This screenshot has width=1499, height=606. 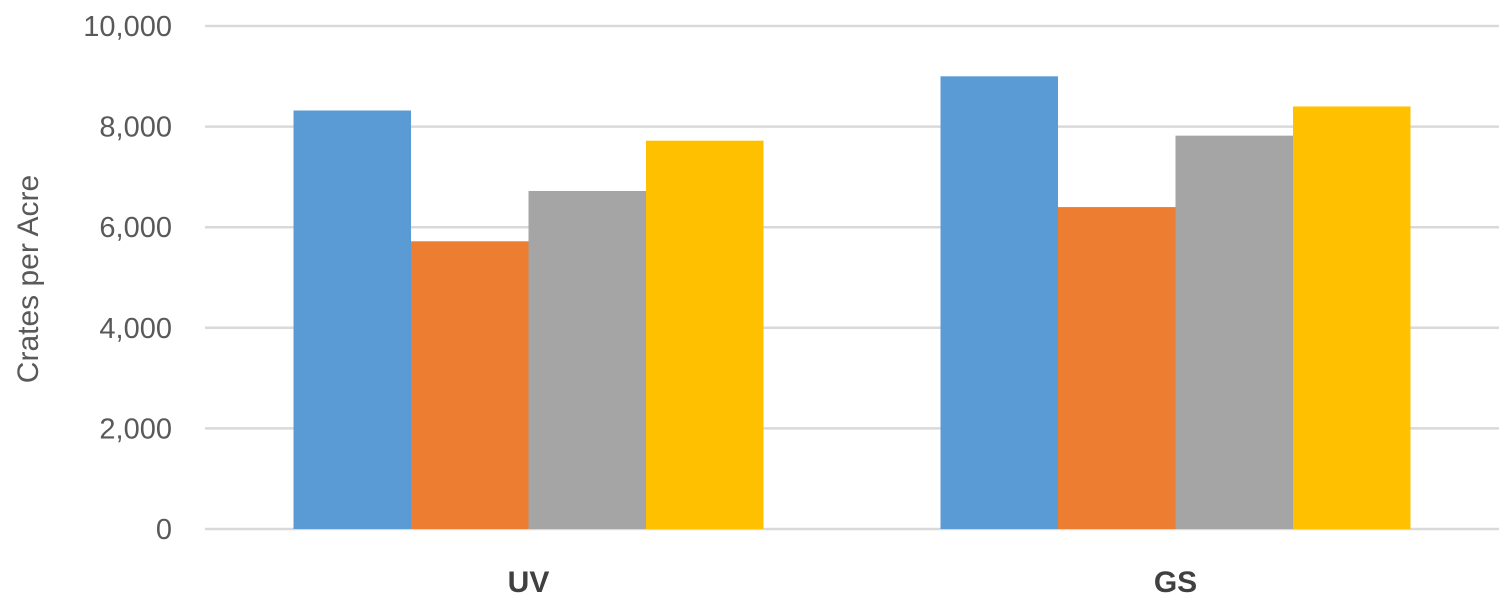 What do you see at coordinates (135, 128) in the screenshot?
I see `y-tick-label: 8,000` at bounding box center [135, 128].